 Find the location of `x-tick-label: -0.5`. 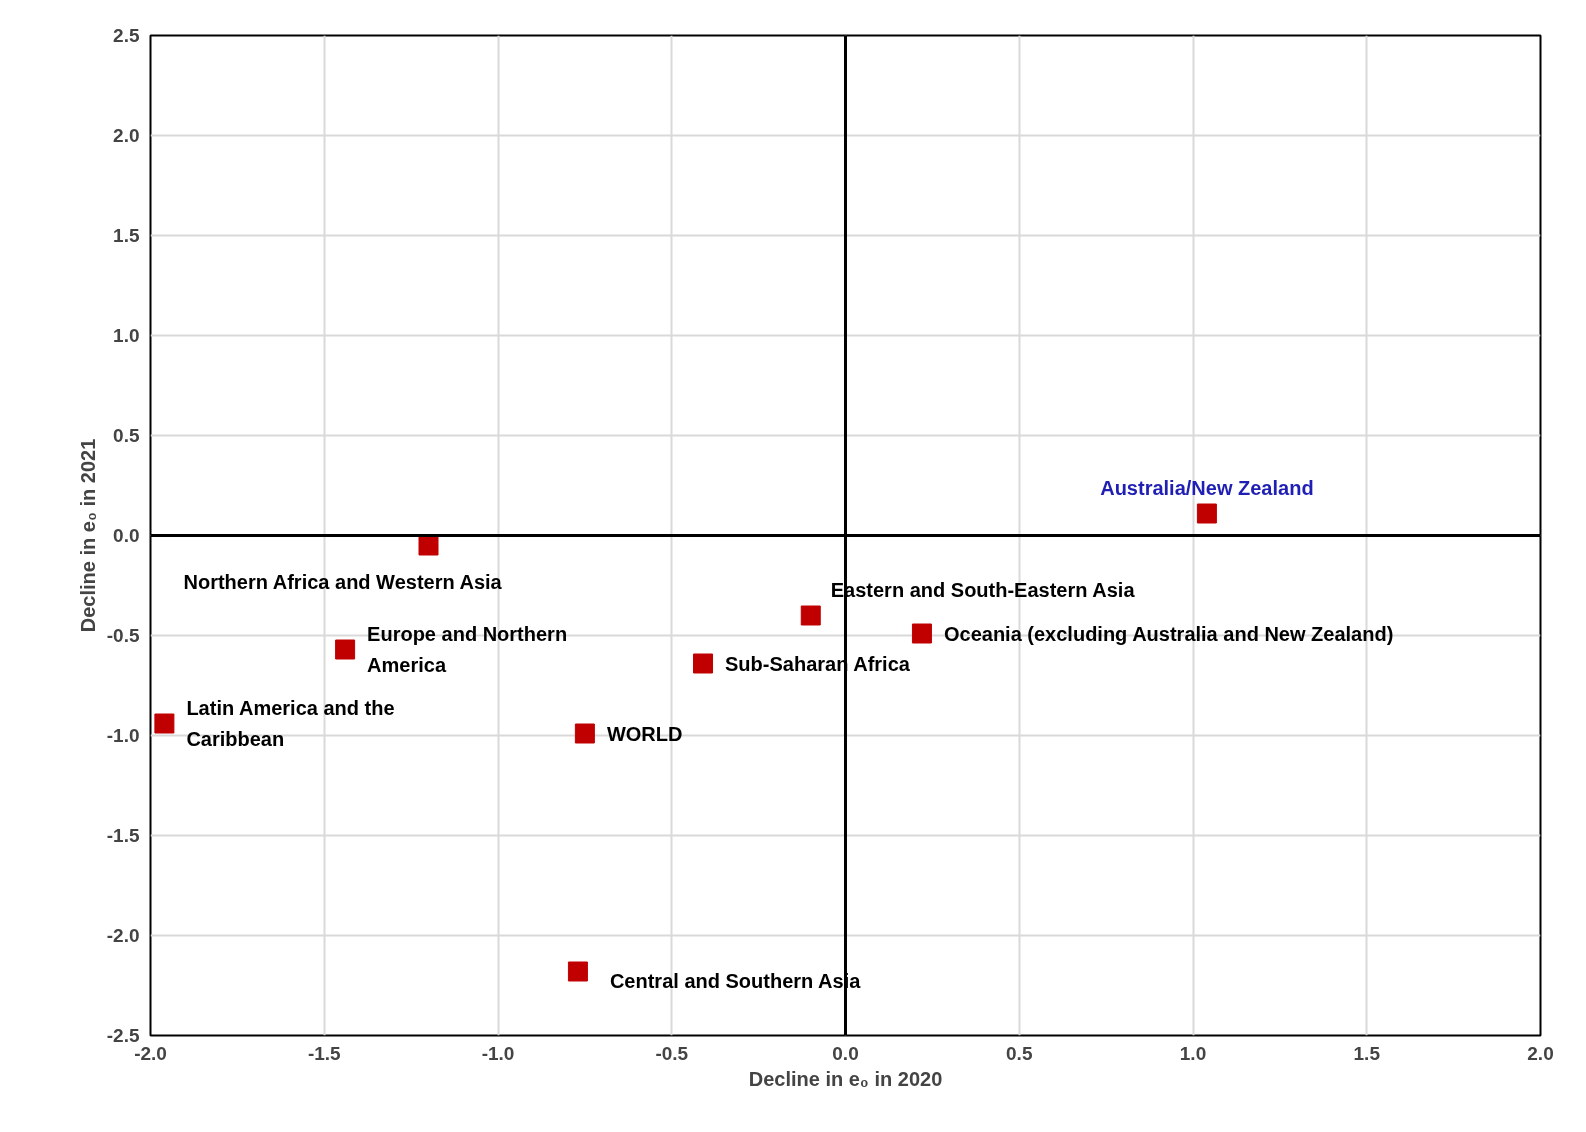

x-tick-label: -0.5 is located at coordinates (672, 1053).